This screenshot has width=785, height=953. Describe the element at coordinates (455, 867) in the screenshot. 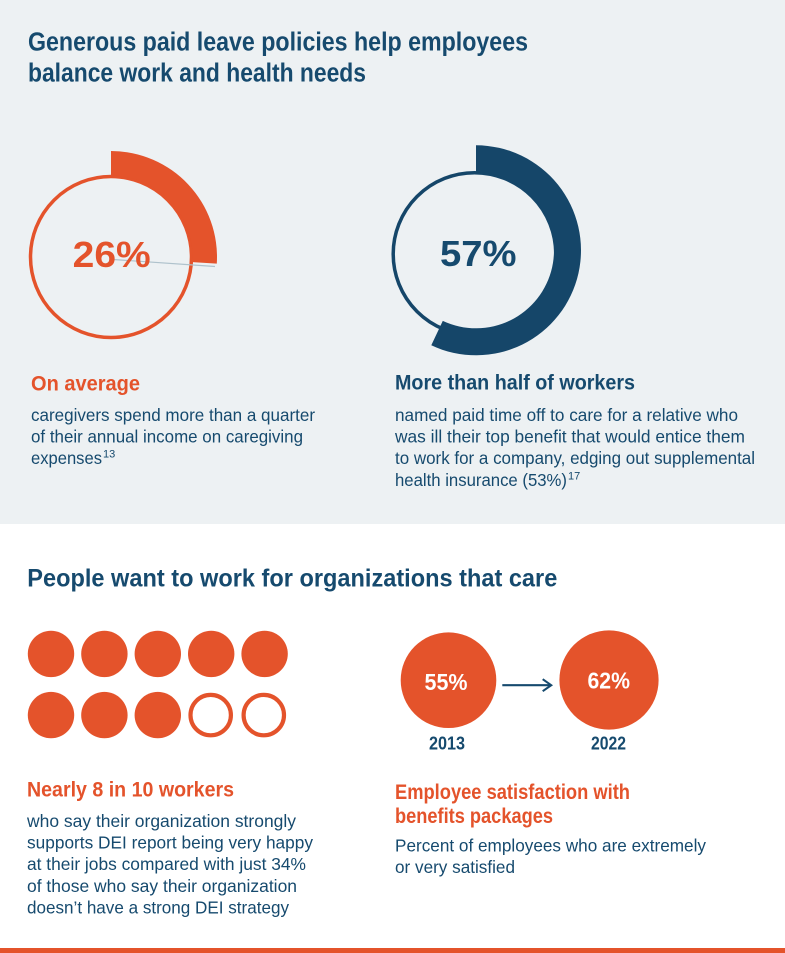

I see `svg-text: or very satisfied` at that location.